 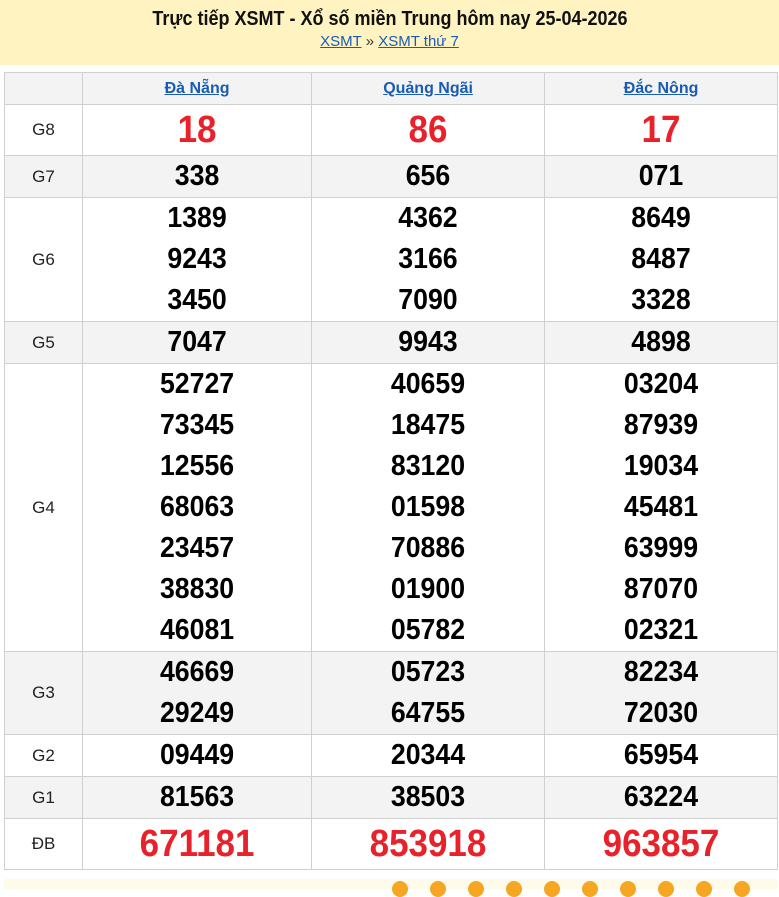 What do you see at coordinates (661, 713) in the screenshot?
I see `prize-number: 72030` at bounding box center [661, 713].